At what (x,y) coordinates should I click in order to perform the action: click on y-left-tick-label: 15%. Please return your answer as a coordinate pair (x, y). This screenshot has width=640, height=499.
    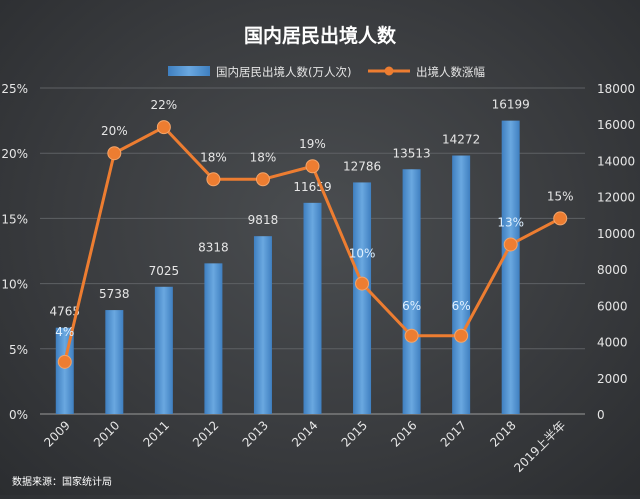
    Looking at the image, I should click on (14, 219).